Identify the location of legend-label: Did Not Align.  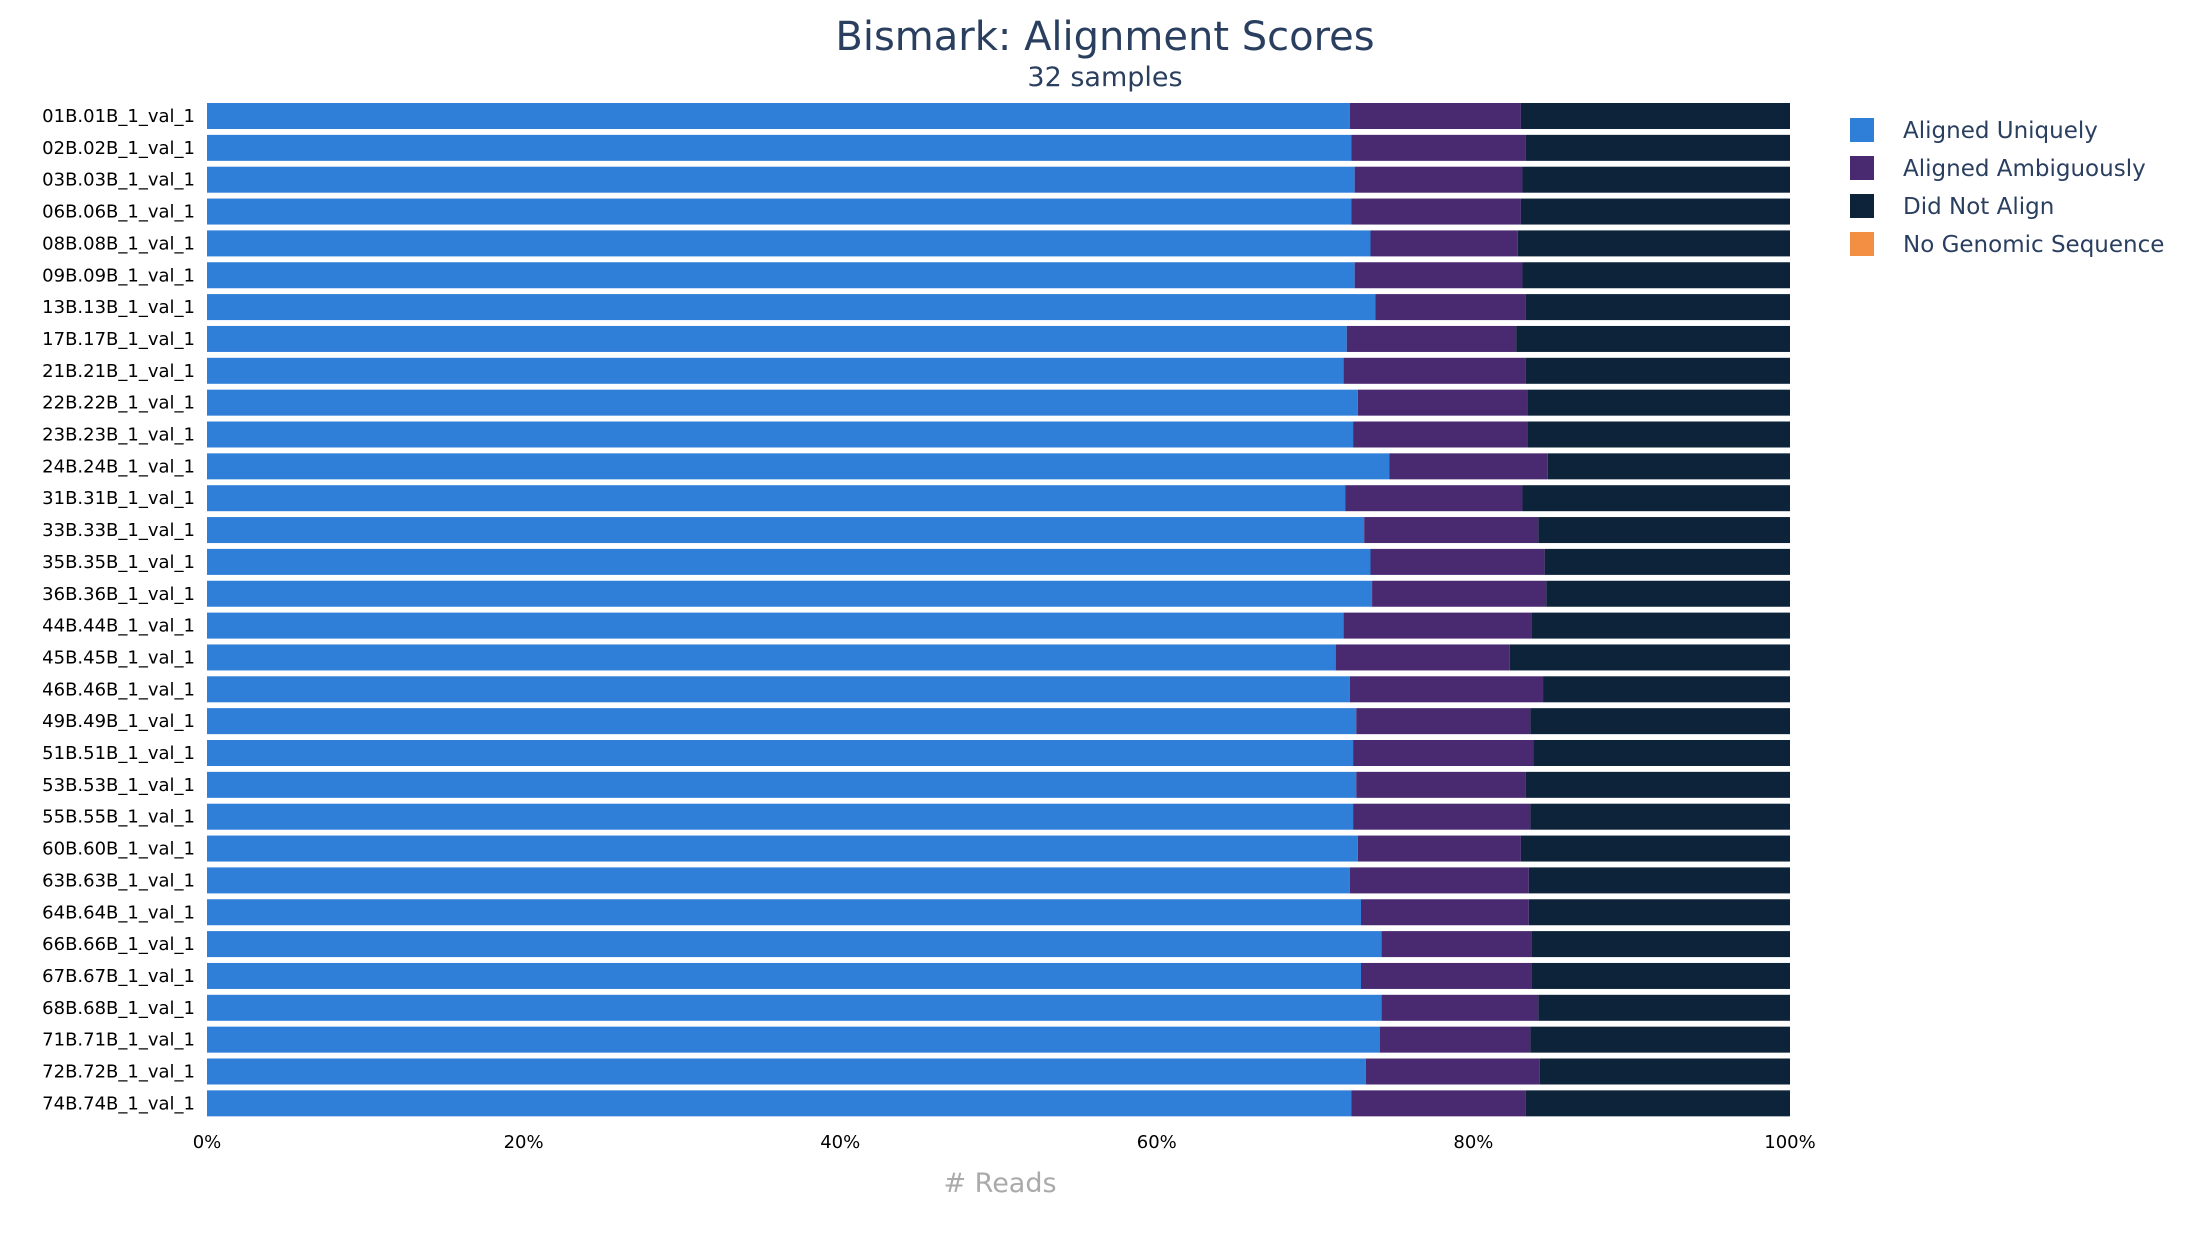
(1978, 207).